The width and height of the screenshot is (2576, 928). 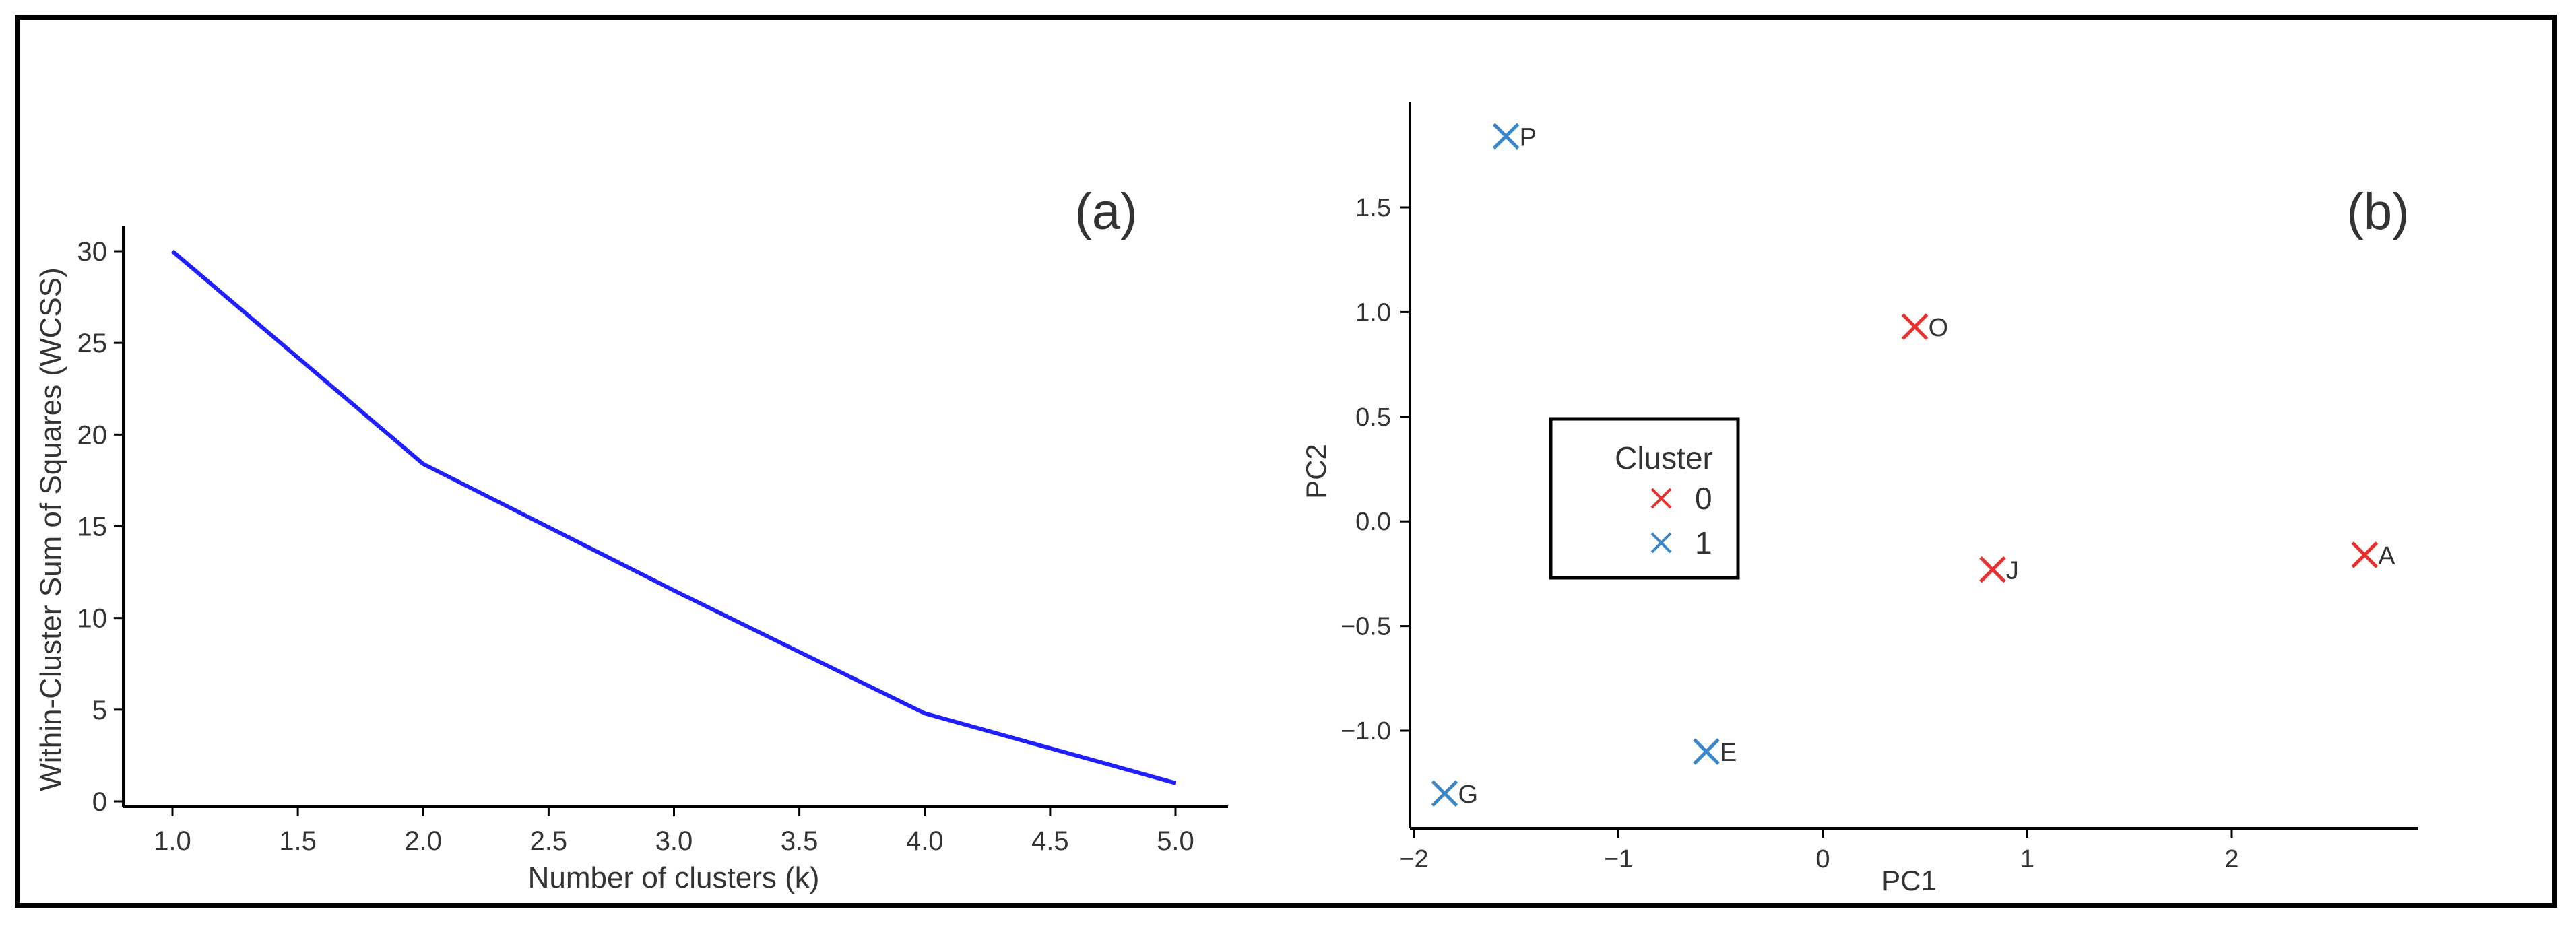 What do you see at coordinates (1618, 859) in the screenshot?
I see `panel-b-x-tick-label: −1` at bounding box center [1618, 859].